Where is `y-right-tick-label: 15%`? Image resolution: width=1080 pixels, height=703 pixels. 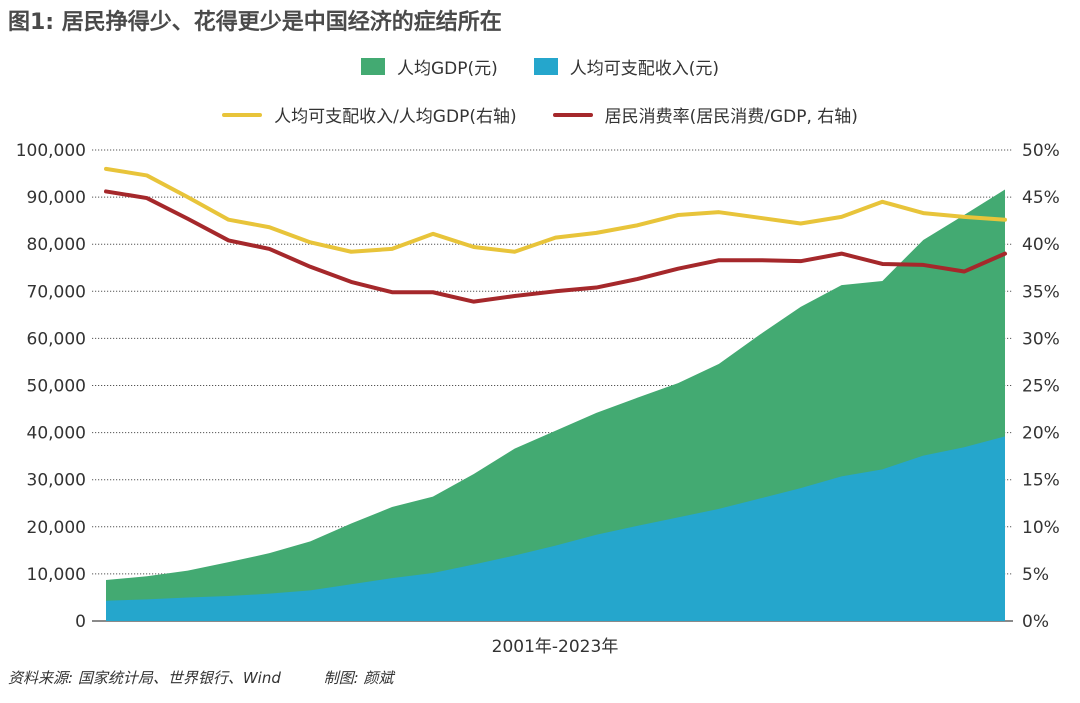 y-right-tick-label: 15% is located at coordinates (1041, 481).